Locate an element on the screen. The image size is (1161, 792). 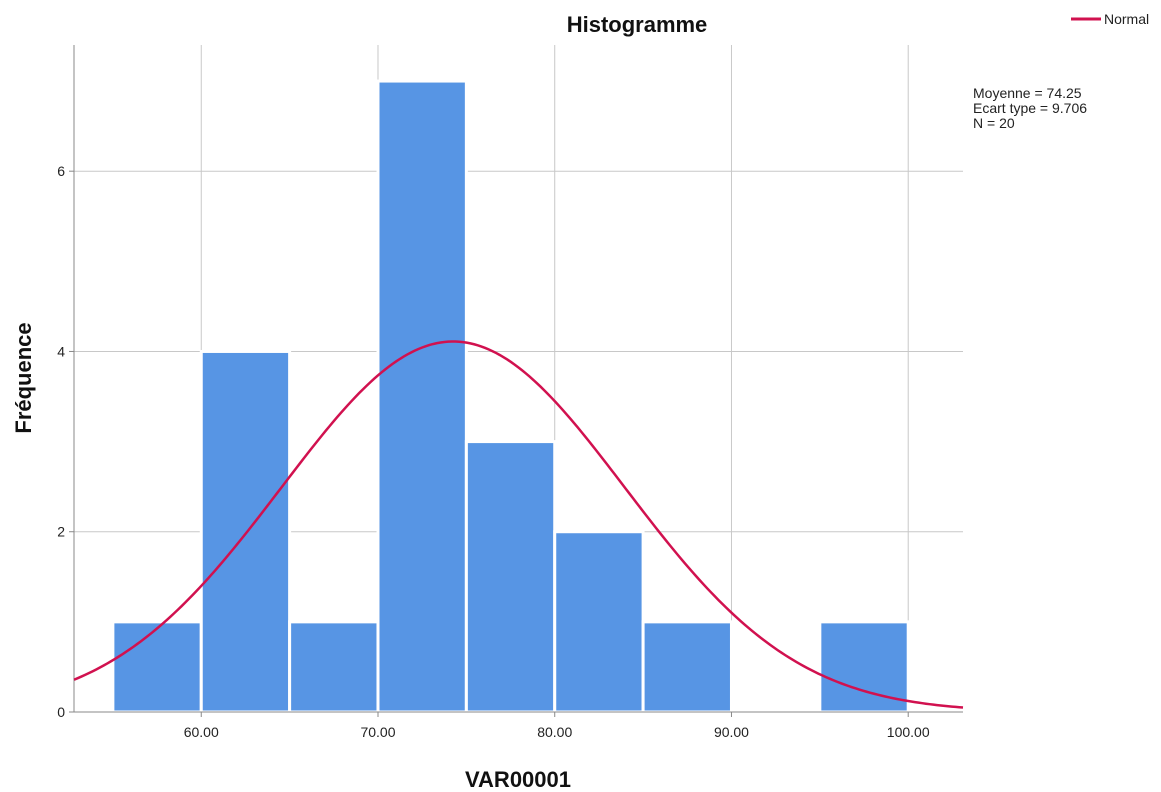
legend-label-normal: Normal is located at coordinates (1126, 19).